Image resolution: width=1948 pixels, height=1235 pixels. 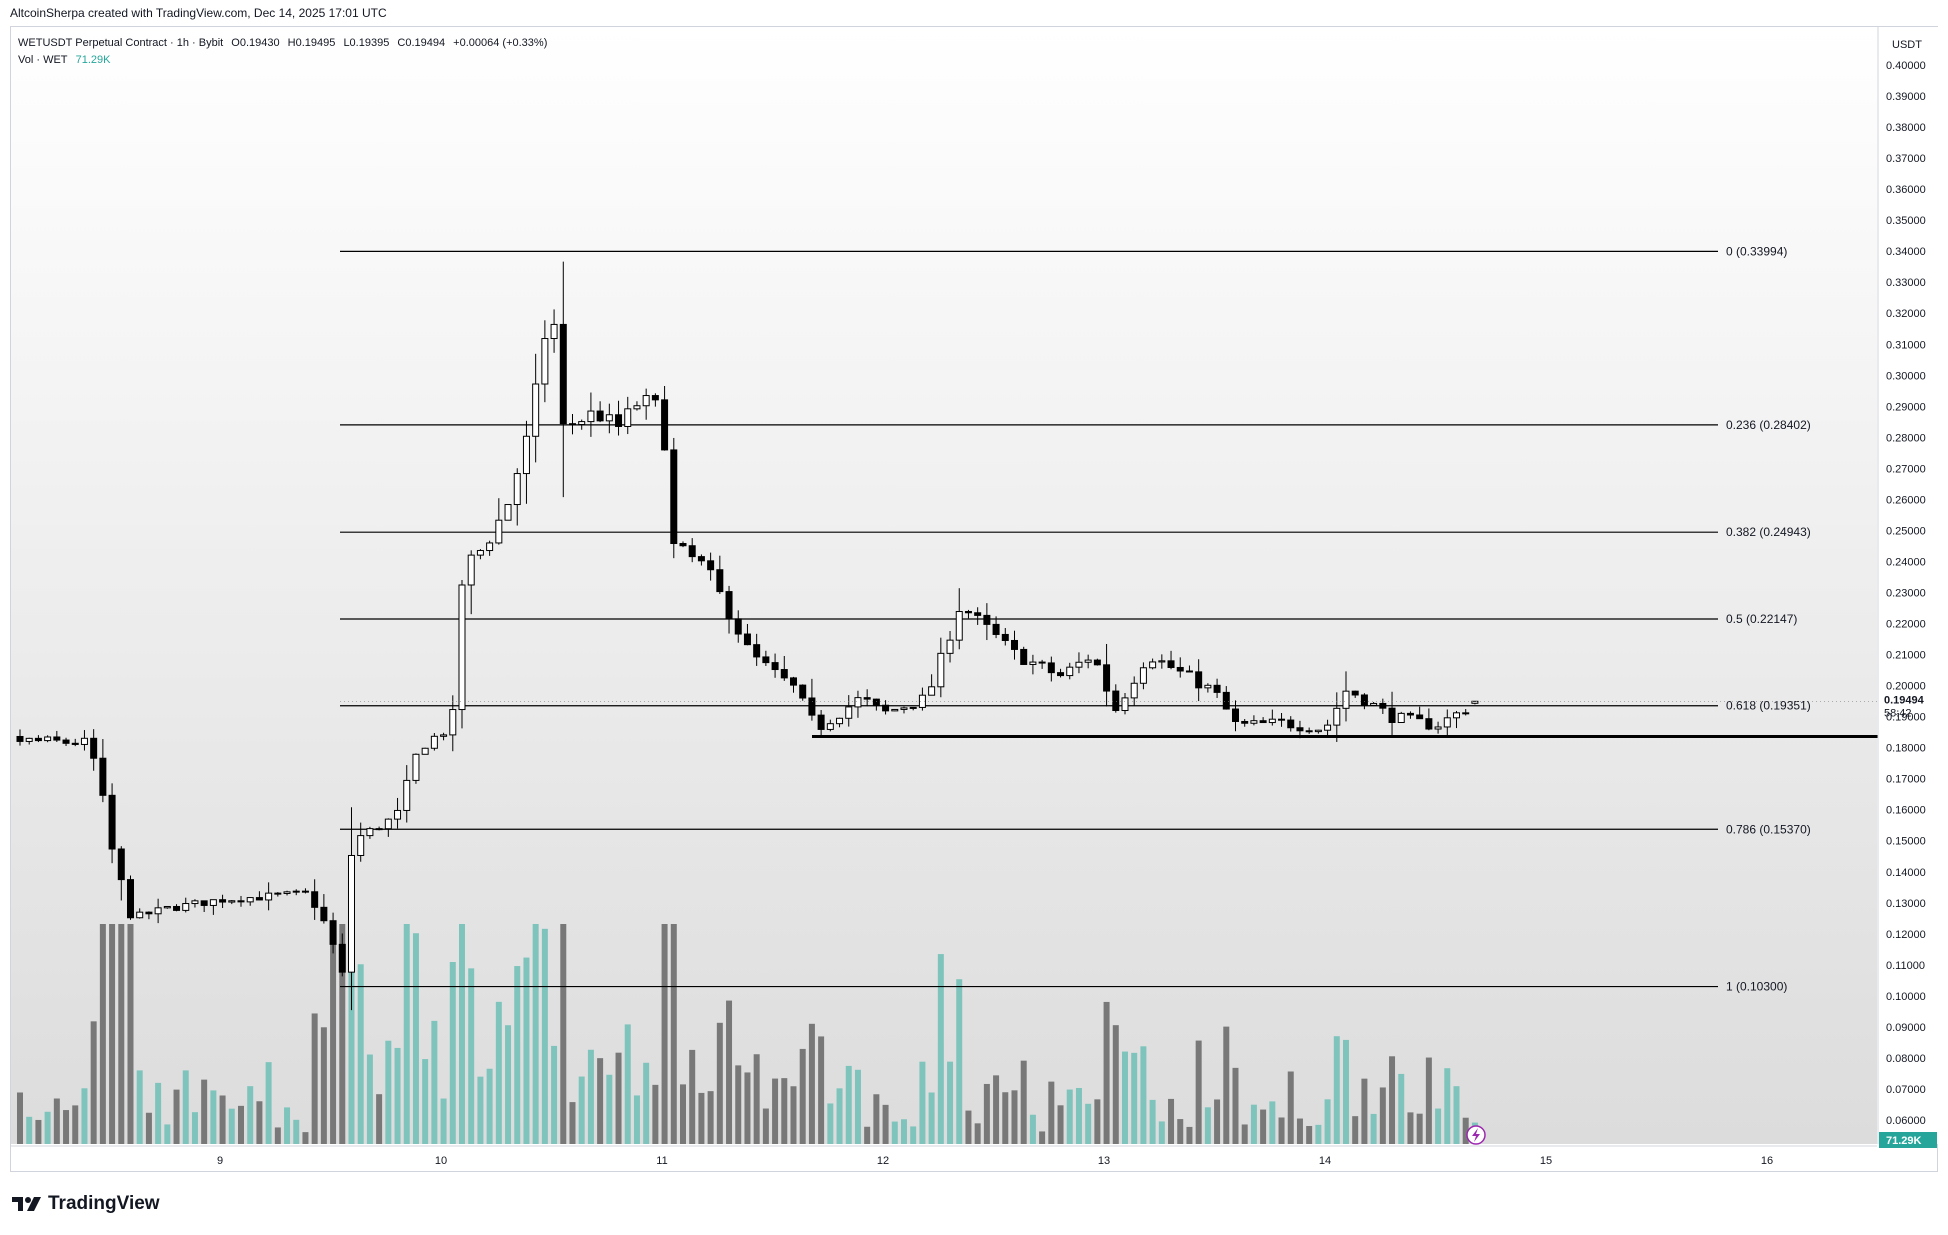 What do you see at coordinates (1756, 251) in the screenshot?
I see `fib-level-label: 0 (0.33994)` at bounding box center [1756, 251].